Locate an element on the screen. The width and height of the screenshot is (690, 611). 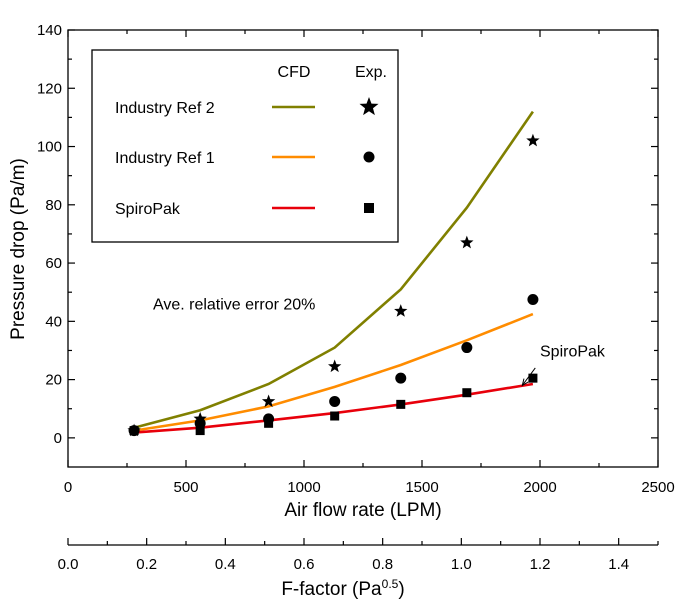
secondary-x-tick-label-2: 0.4 is located at coordinates (225, 564).